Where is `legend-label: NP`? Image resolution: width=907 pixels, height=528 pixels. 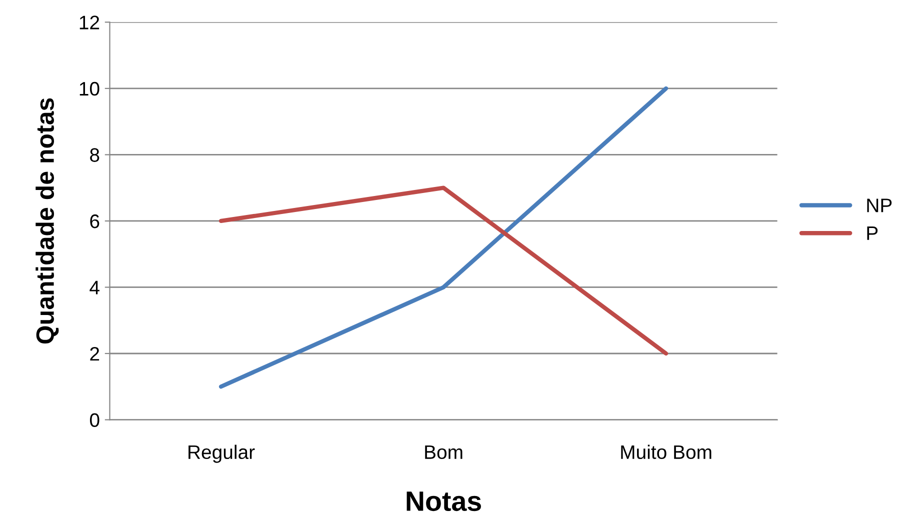
legend-label: NP is located at coordinates (879, 205).